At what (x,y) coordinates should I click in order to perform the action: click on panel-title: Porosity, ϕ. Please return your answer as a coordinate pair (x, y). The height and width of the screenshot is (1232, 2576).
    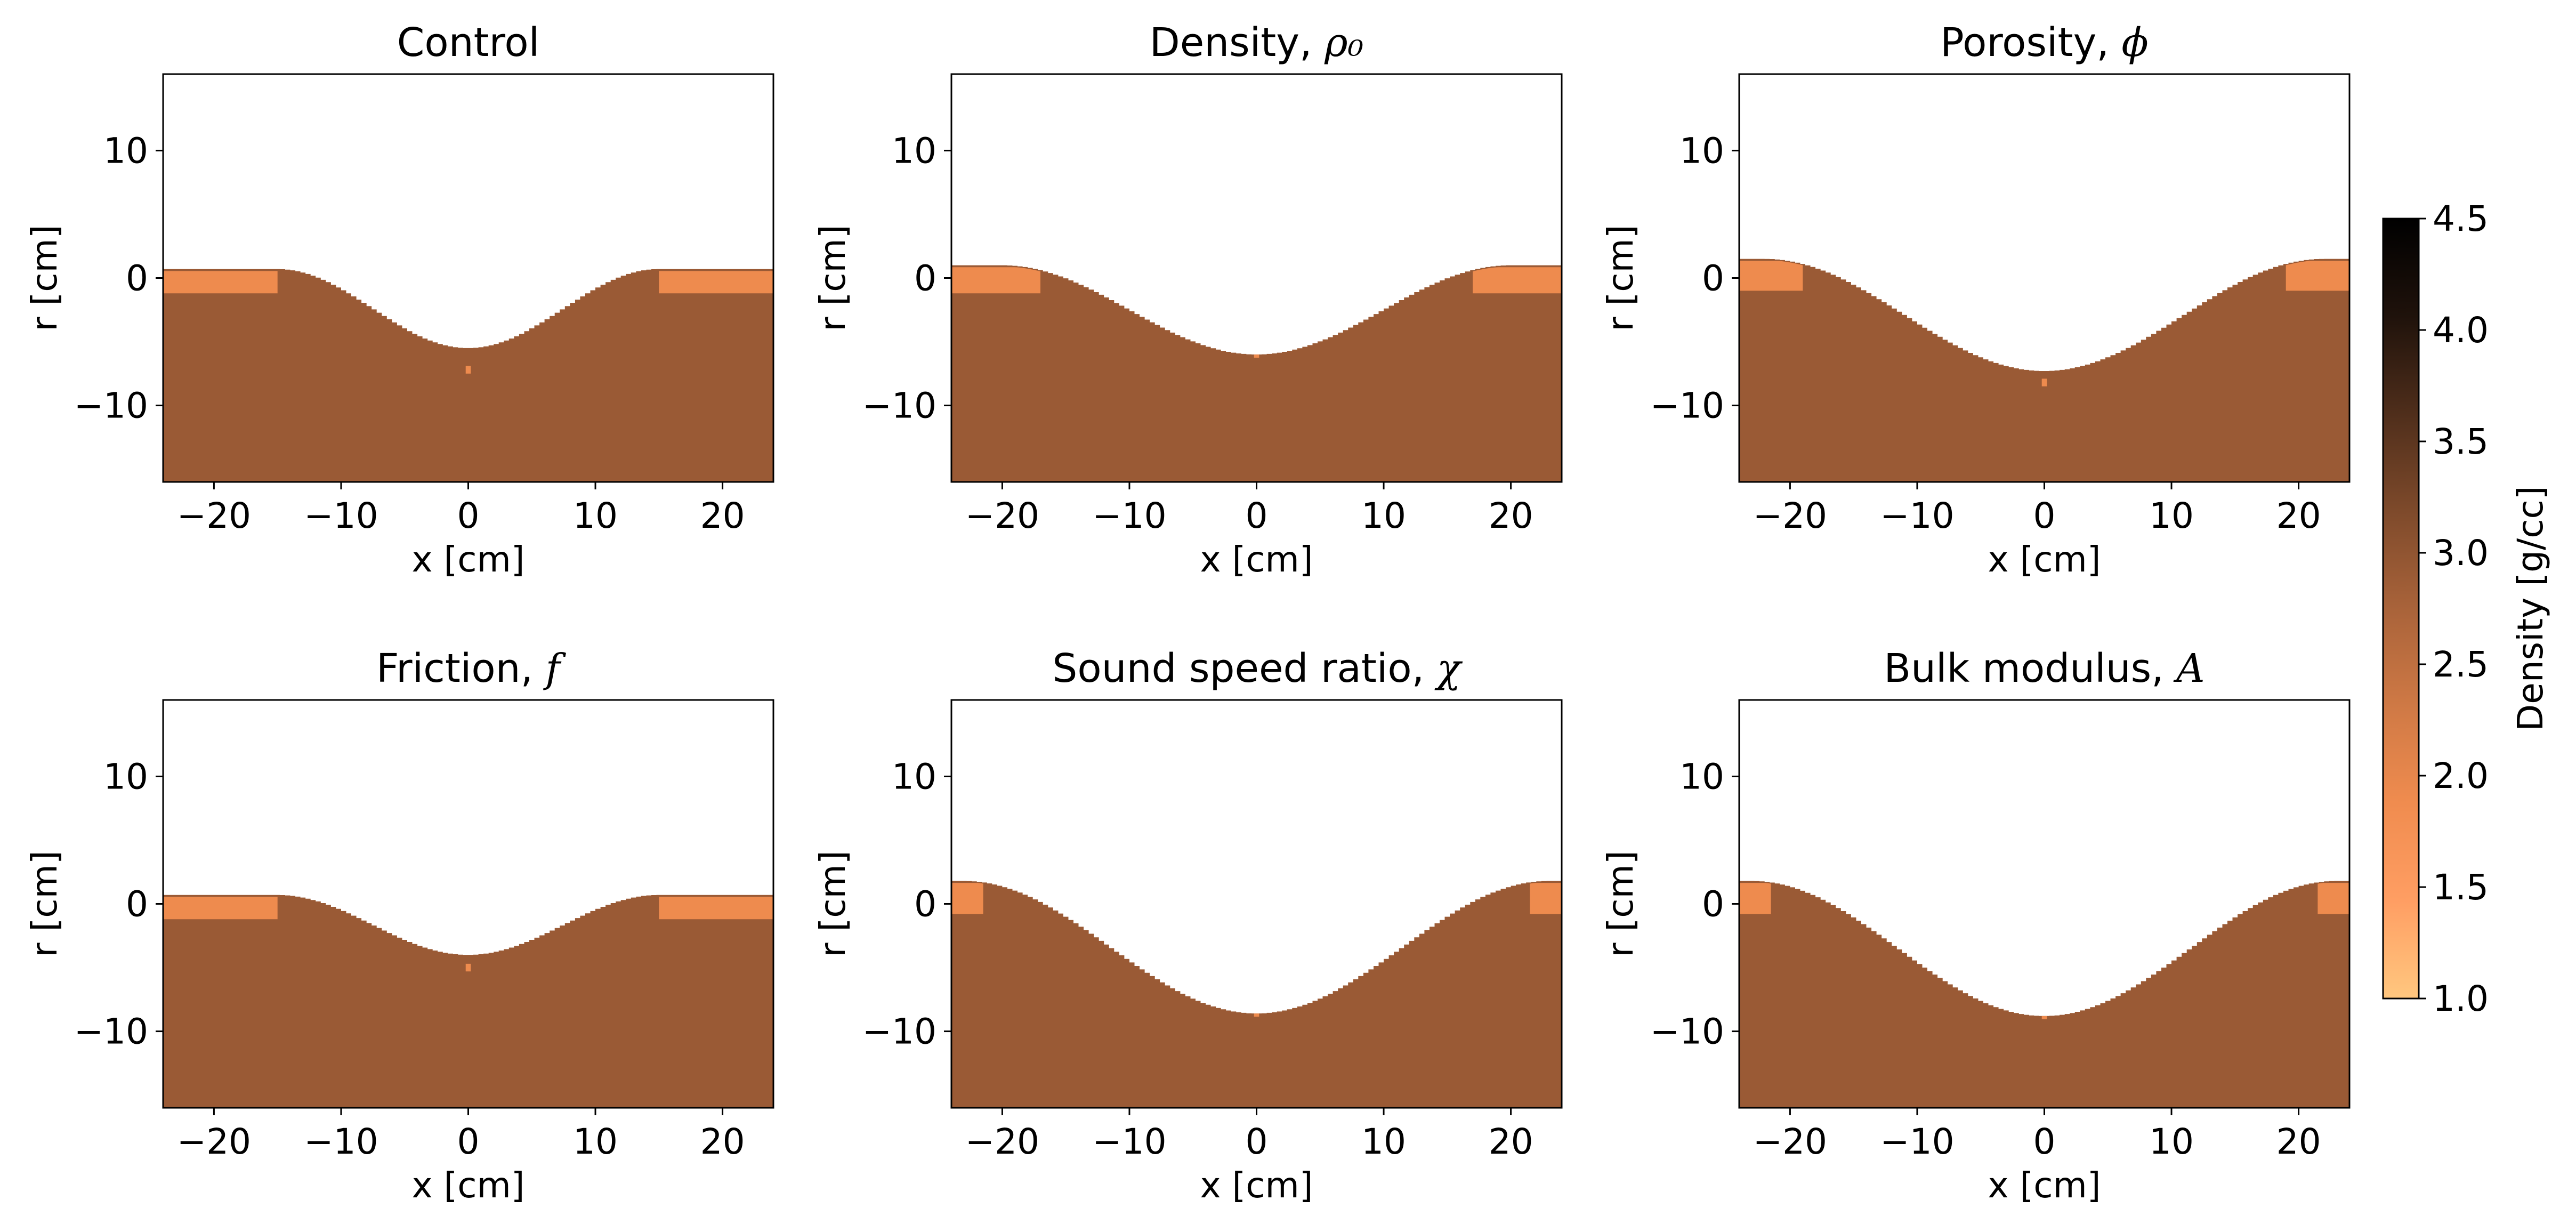
    Looking at the image, I should click on (2045, 43).